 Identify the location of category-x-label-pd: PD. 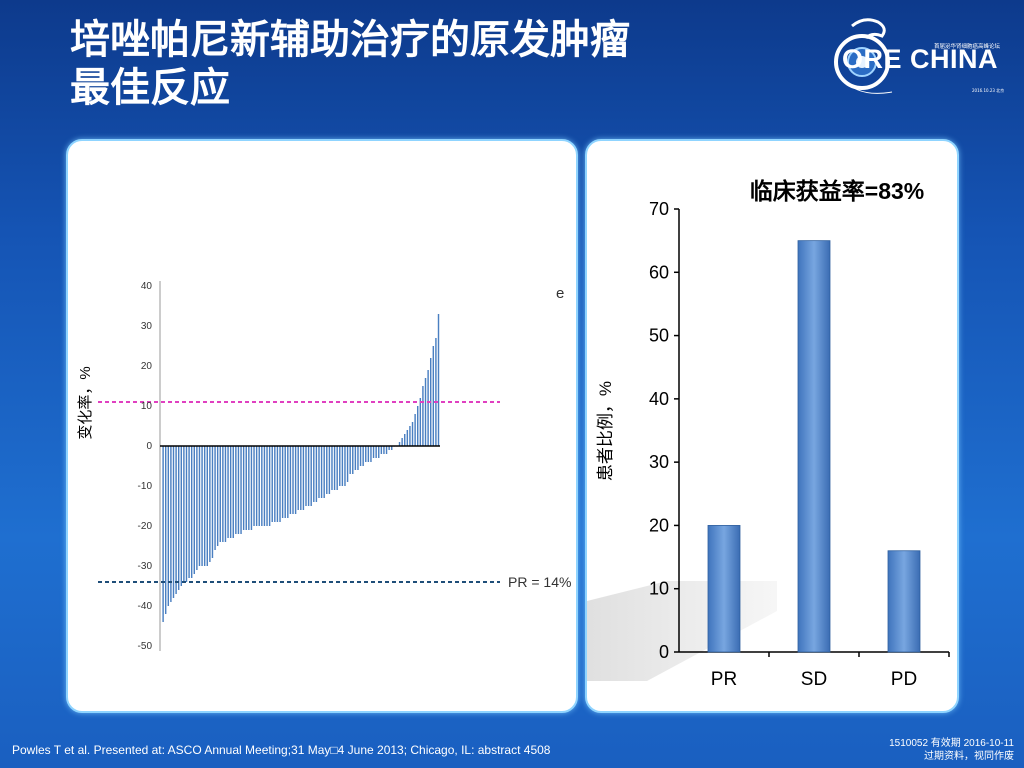
(904, 679).